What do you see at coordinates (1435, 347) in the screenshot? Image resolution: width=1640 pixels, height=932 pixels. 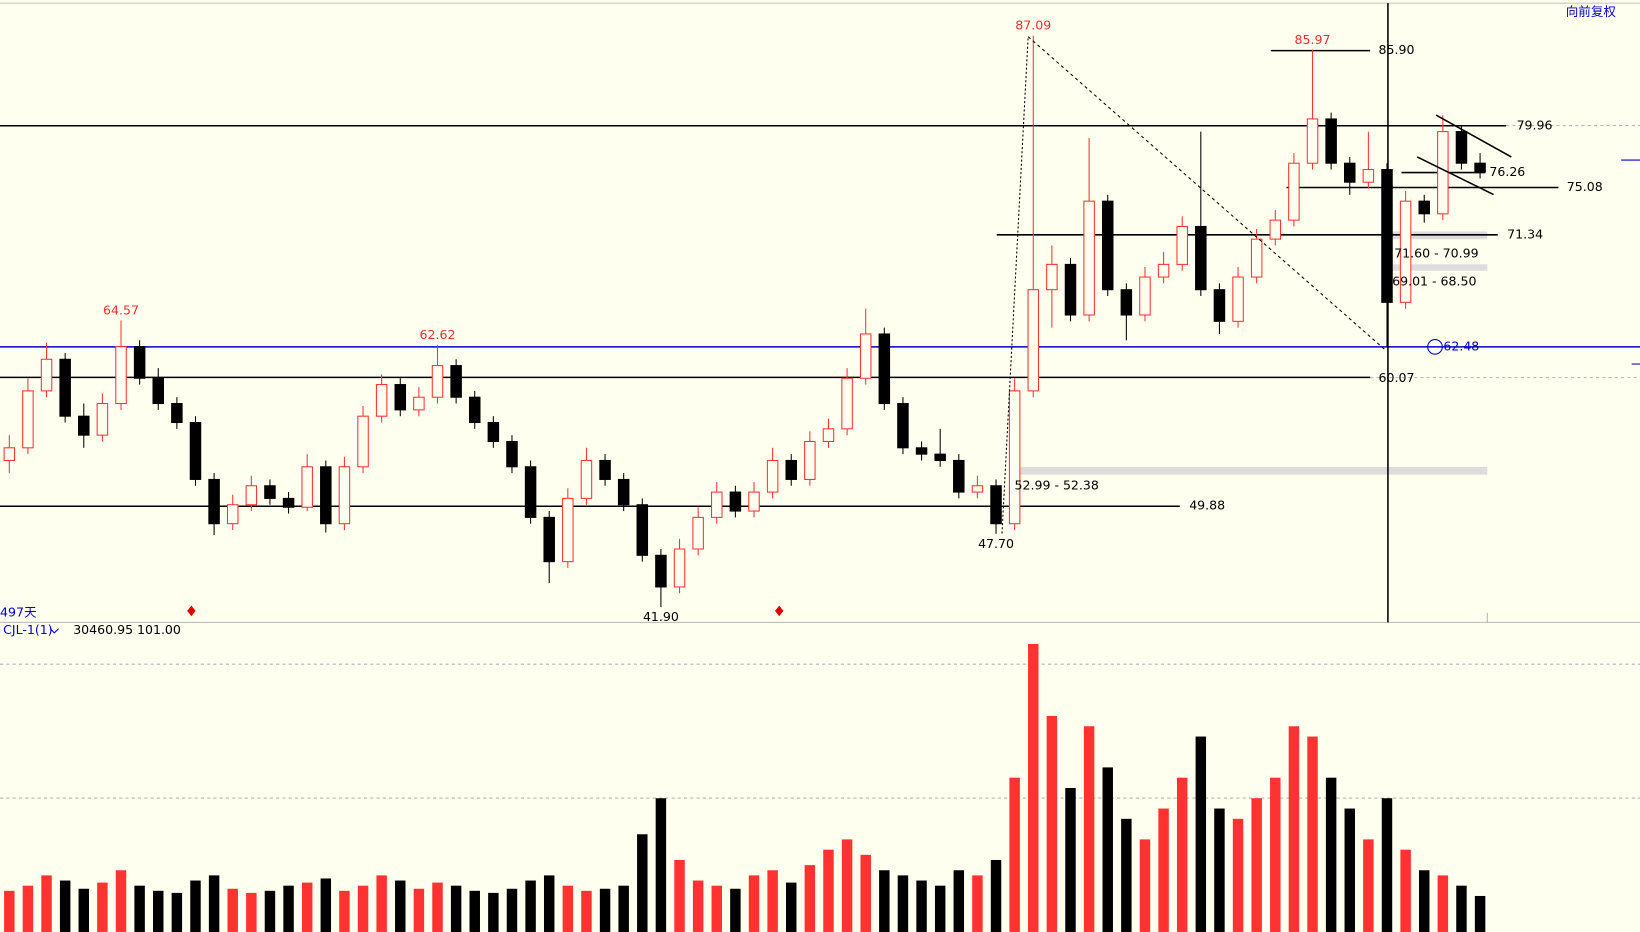 I see `level-handle` at bounding box center [1435, 347].